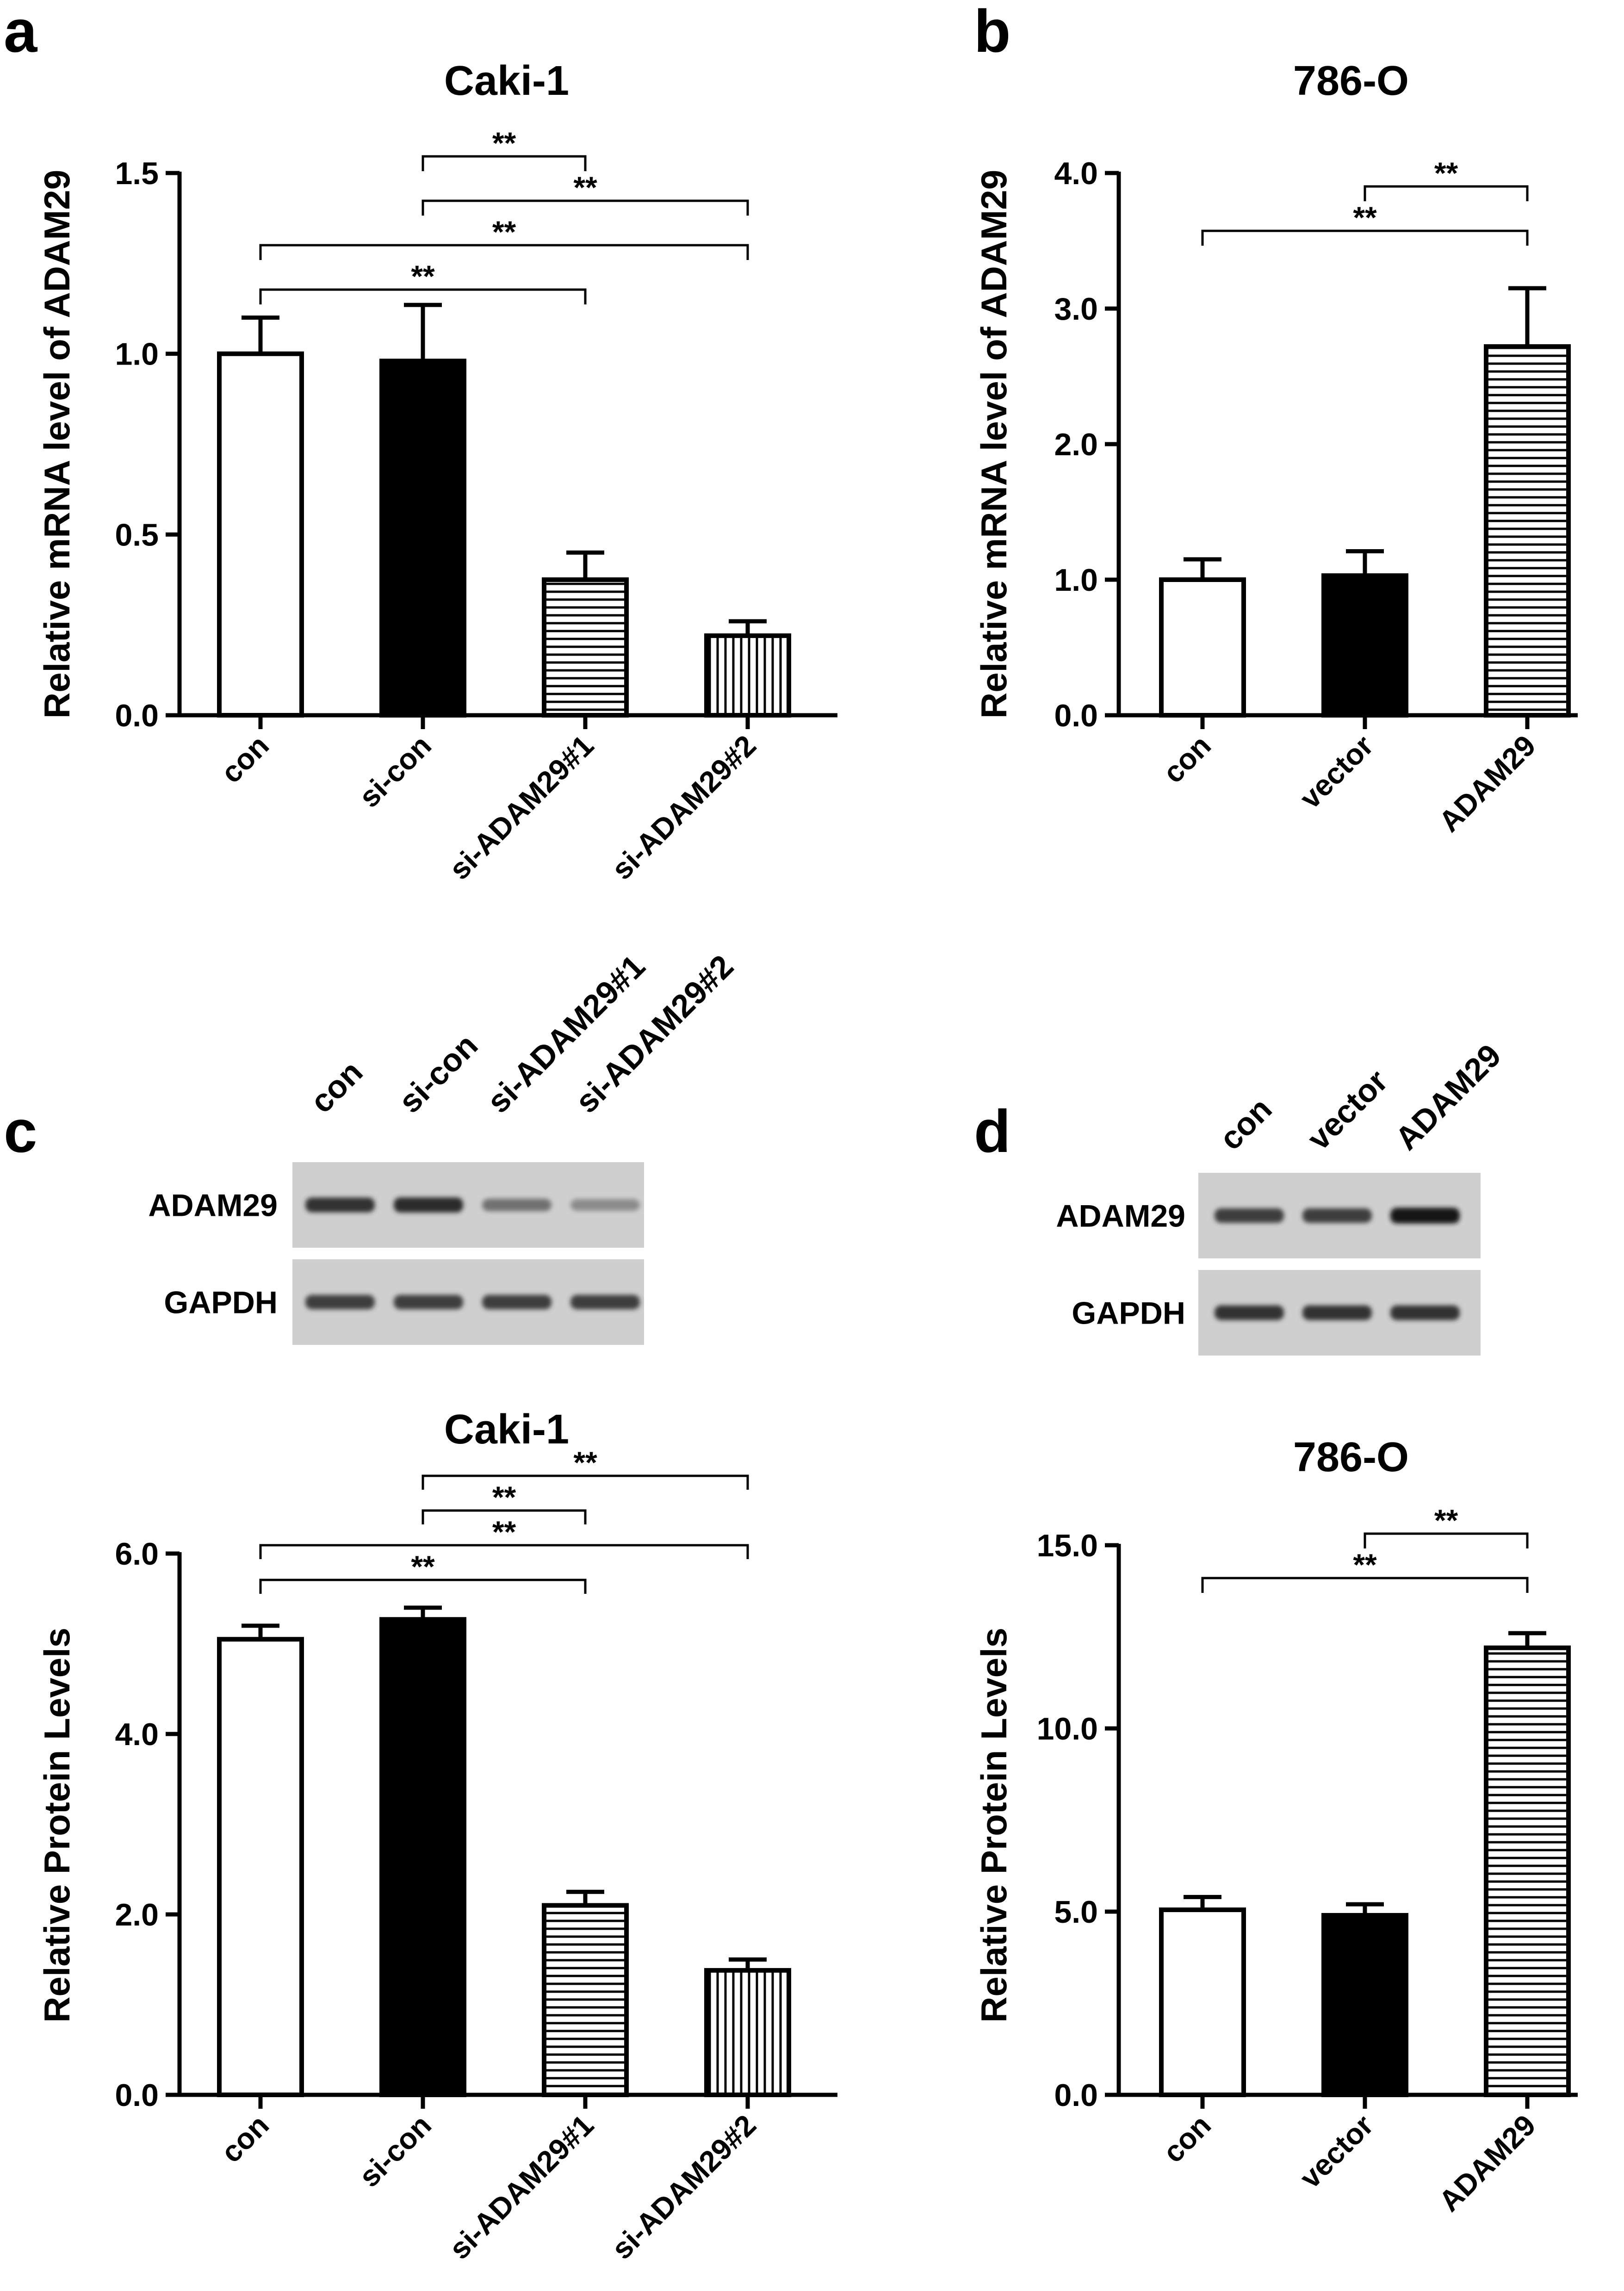 The width and height of the screenshot is (1624, 2291). I want to click on panel-letter-b: b, so click(992, 32).